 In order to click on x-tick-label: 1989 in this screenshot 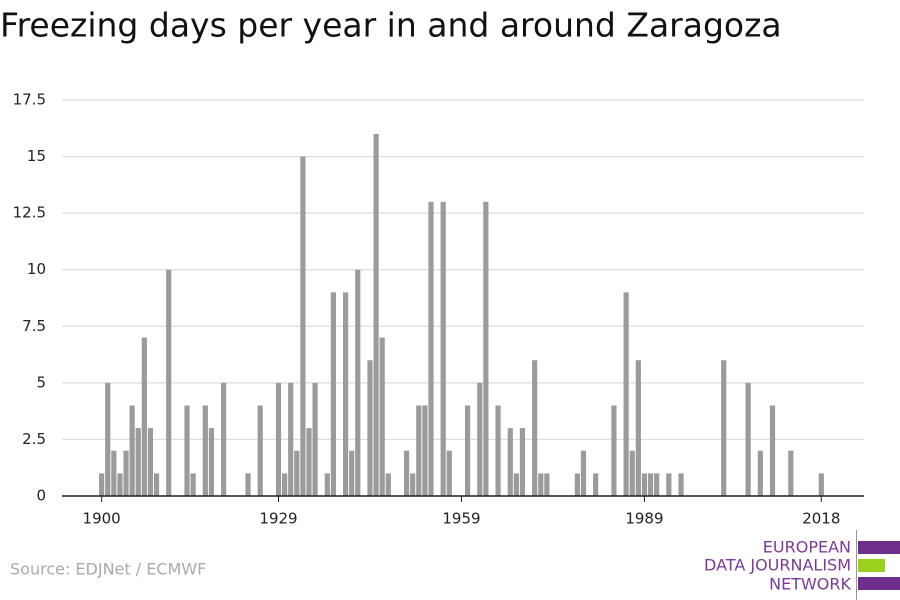, I will do `click(644, 519)`.